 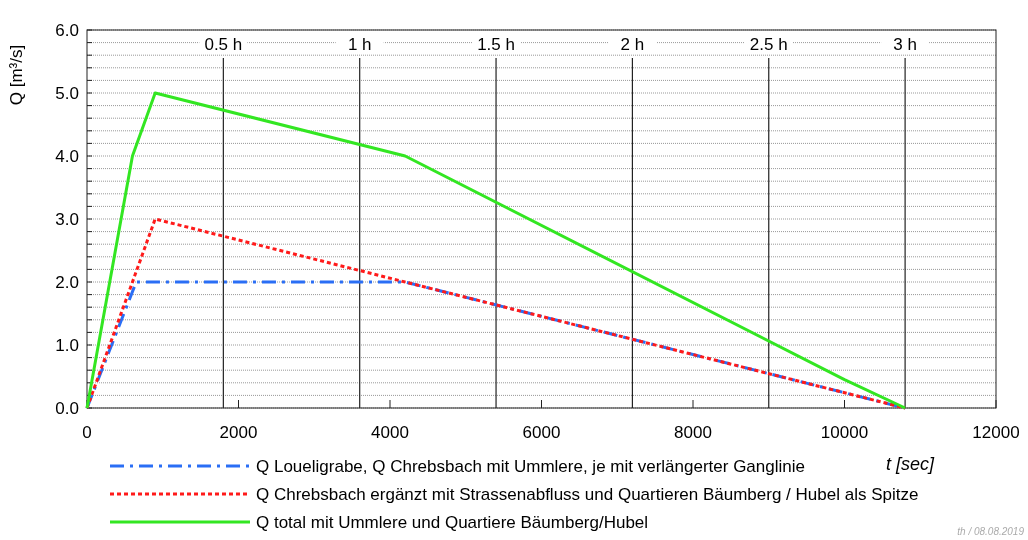 I want to click on legend-label: Q Chrebsbach ergänzt mit Strassenabfluss und Quartieren Bäumberg / Hubel als Spitze, so click(x=587, y=494).